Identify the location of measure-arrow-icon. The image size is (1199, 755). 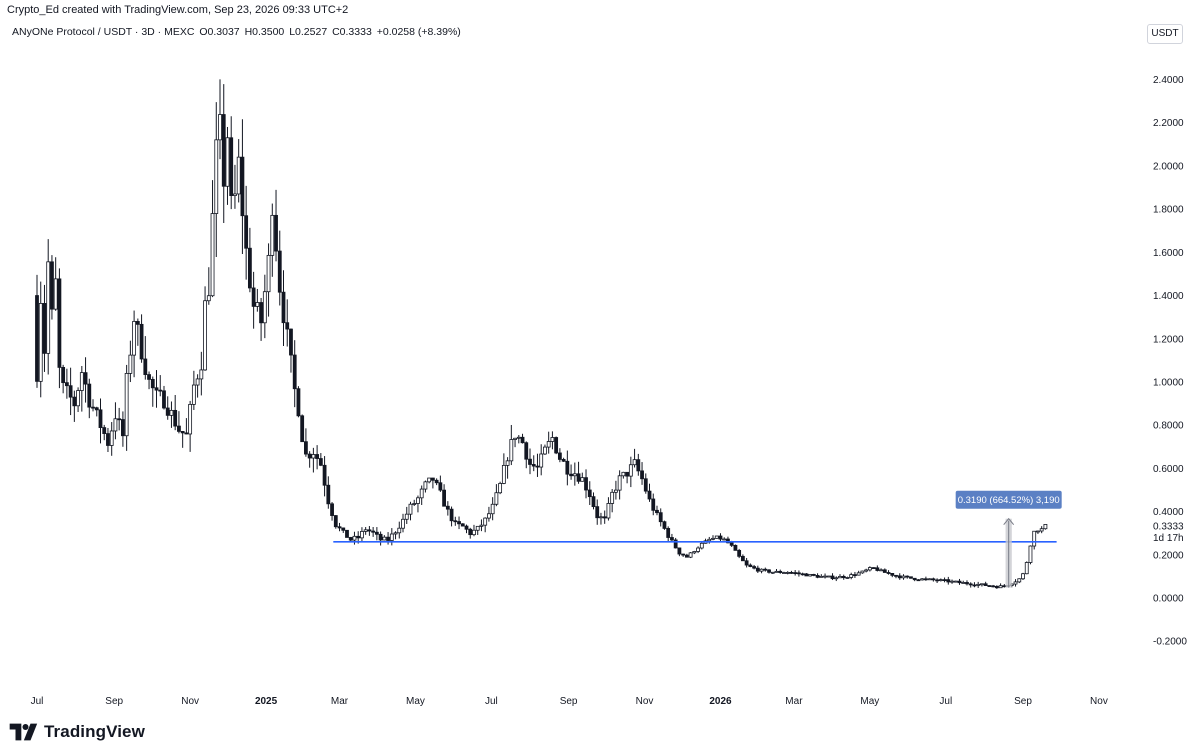
(1009, 521).